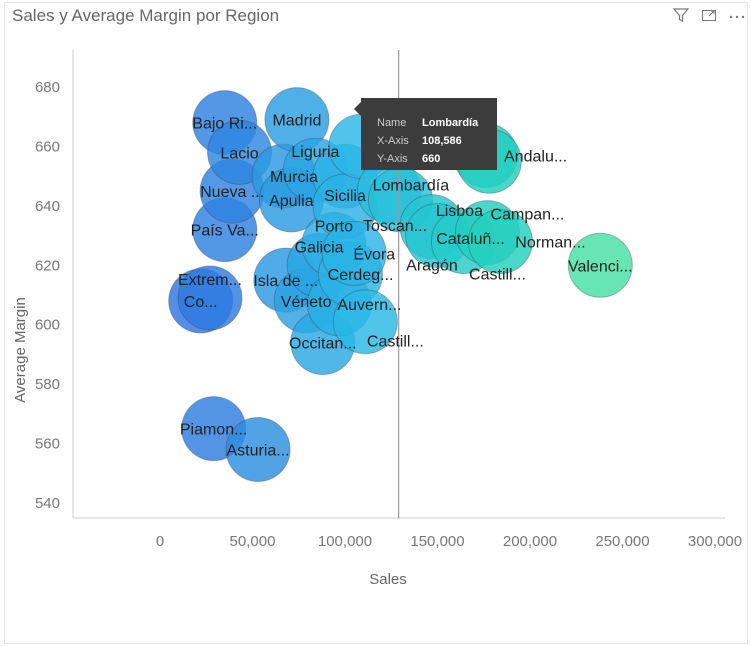 Image resolution: width=751 pixels, height=647 pixels. I want to click on more-options-icon, so click(737, 15).